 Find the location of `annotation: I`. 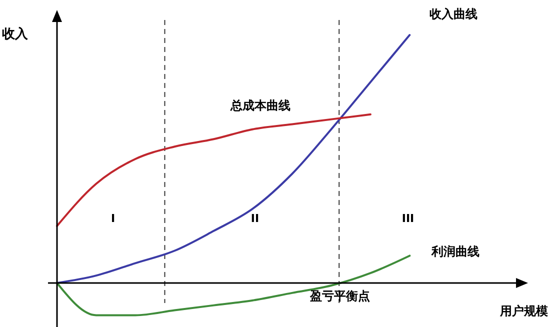

annotation: I is located at coordinates (113, 218).